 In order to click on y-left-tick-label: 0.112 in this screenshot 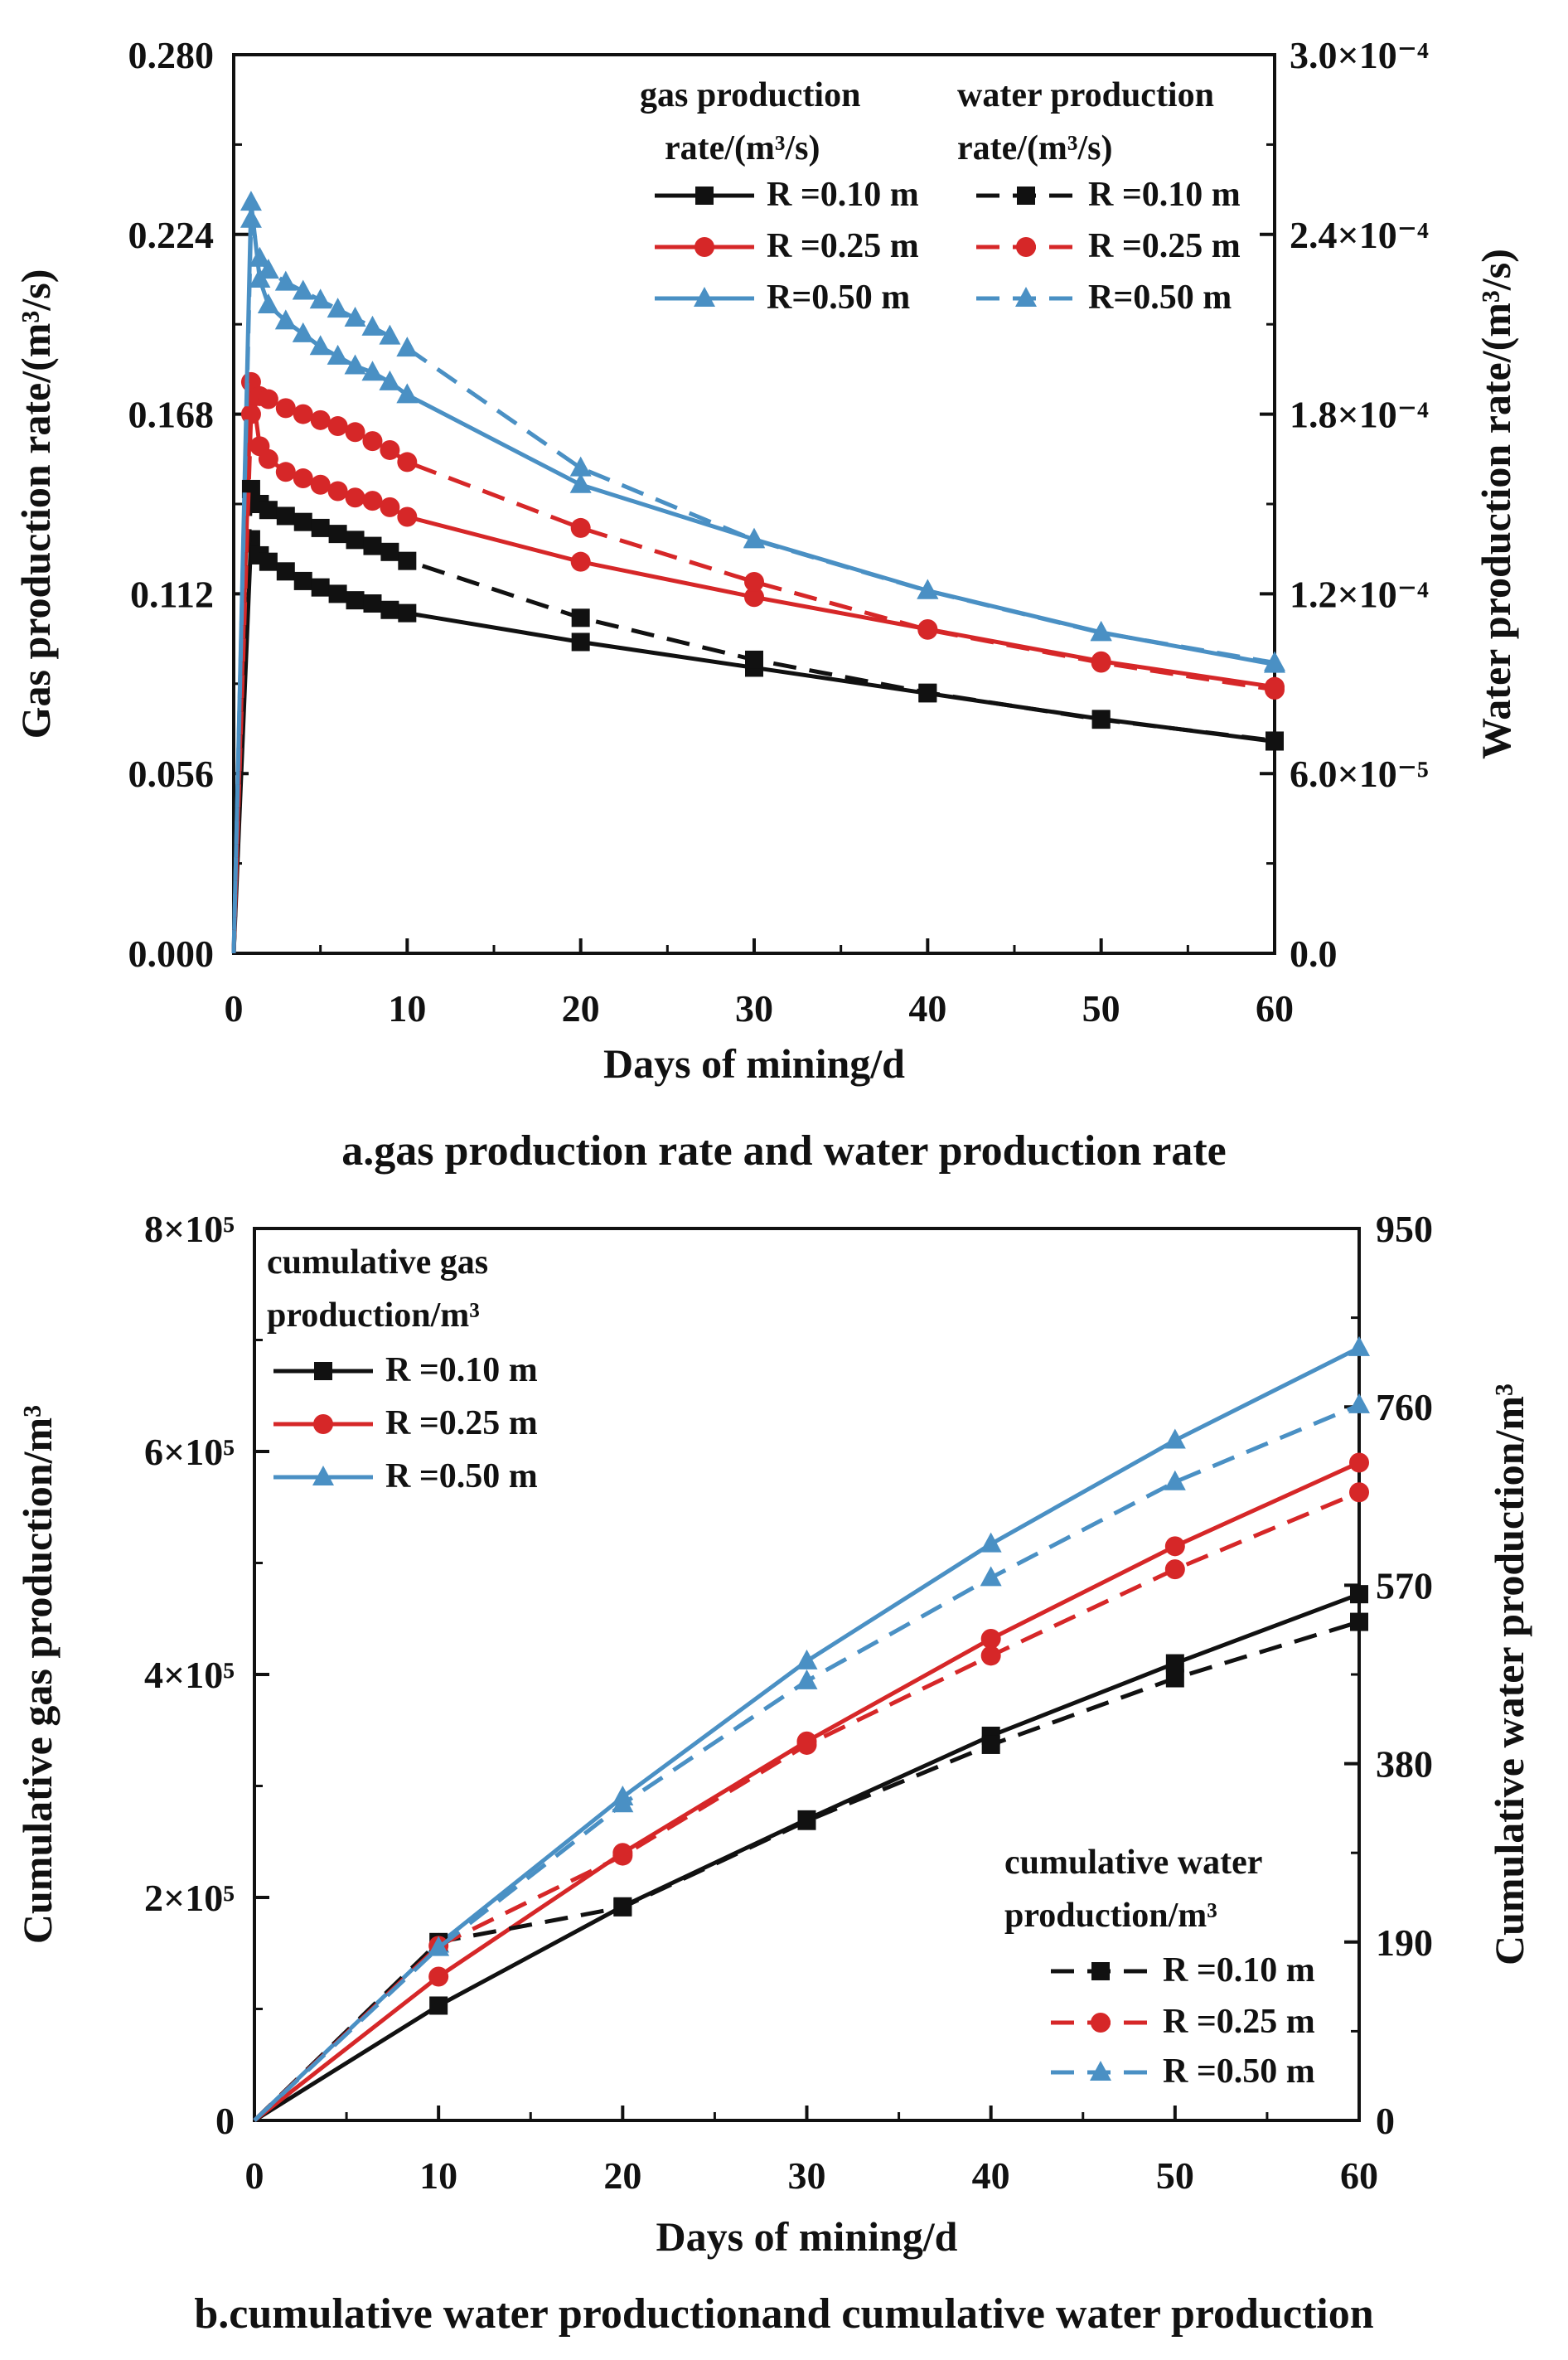, I will do `click(172, 594)`.